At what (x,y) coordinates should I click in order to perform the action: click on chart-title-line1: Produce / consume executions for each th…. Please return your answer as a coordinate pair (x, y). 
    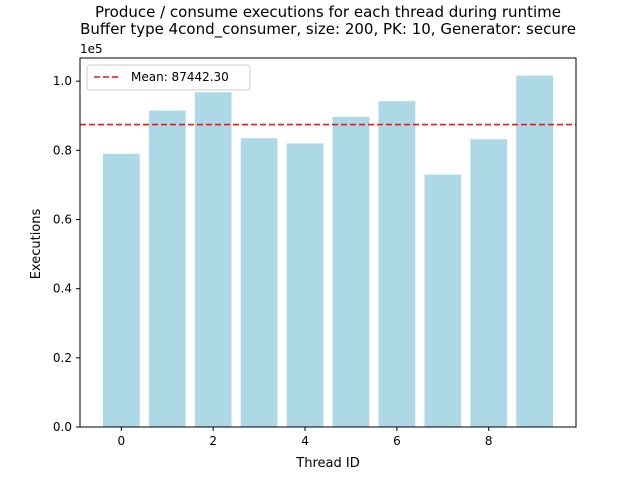
    Looking at the image, I should click on (328, 12).